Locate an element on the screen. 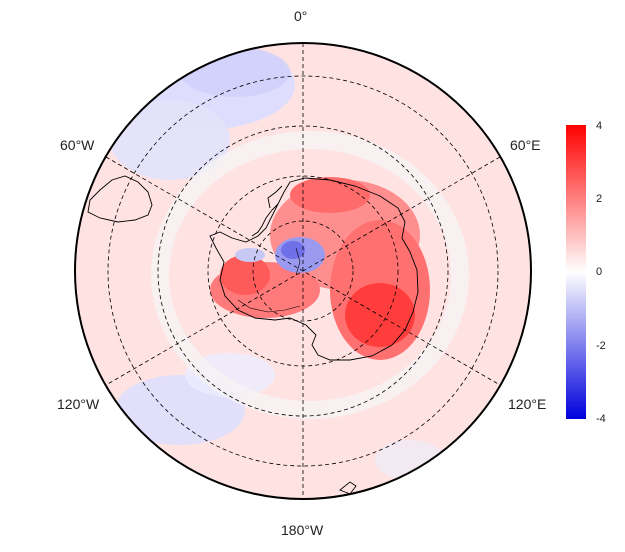 This screenshot has height=552, width=625. colorbar-tick: -2 is located at coordinates (601, 346).